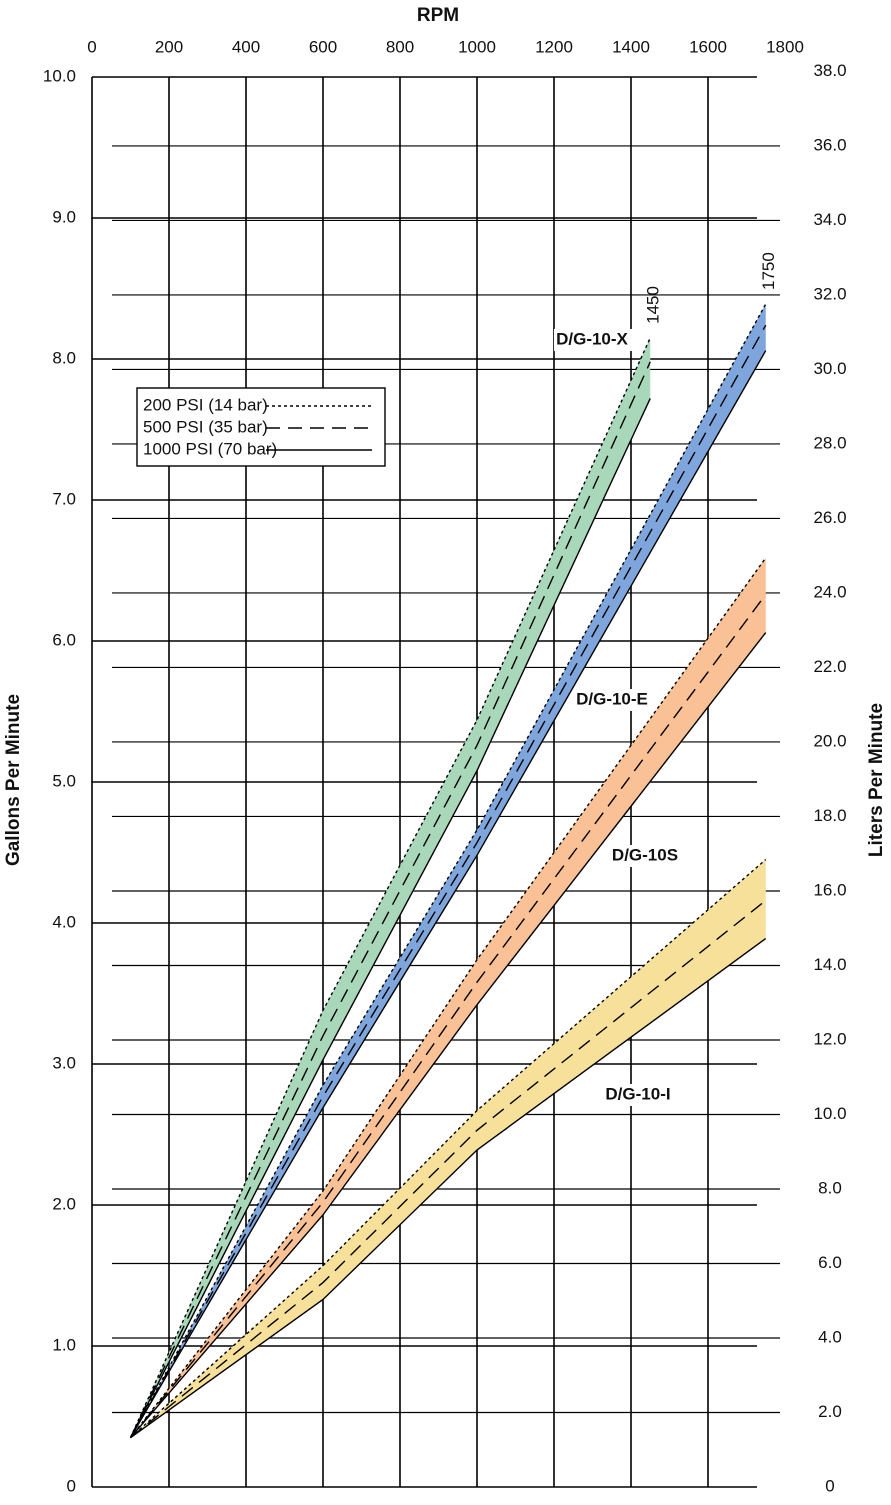  Describe the element at coordinates (64, 1203) in the screenshot. I see `y-tick-label: 2.0` at that location.